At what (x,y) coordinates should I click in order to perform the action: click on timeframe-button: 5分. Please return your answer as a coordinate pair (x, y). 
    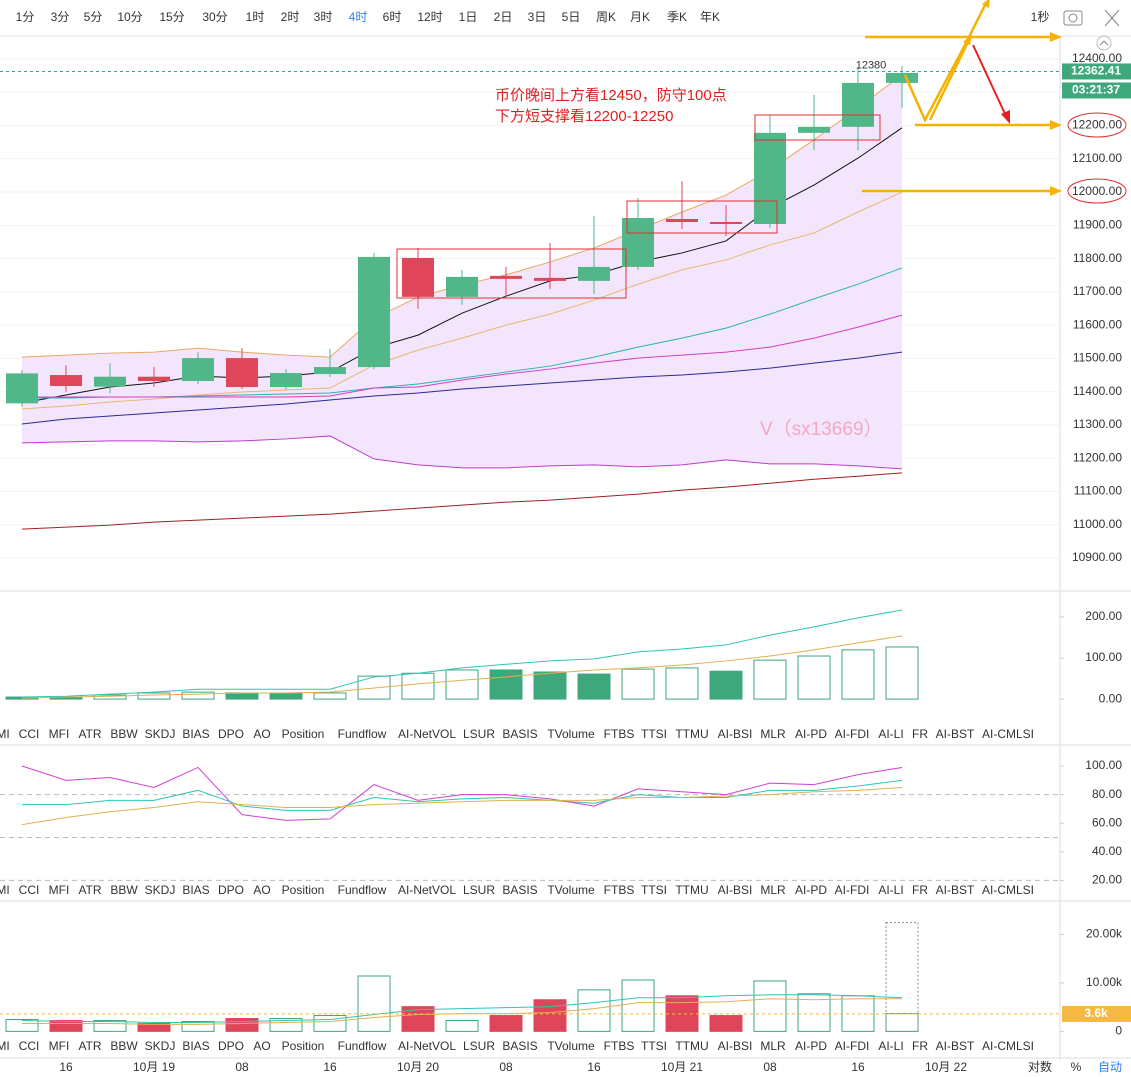
    Looking at the image, I should click on (93, 17).